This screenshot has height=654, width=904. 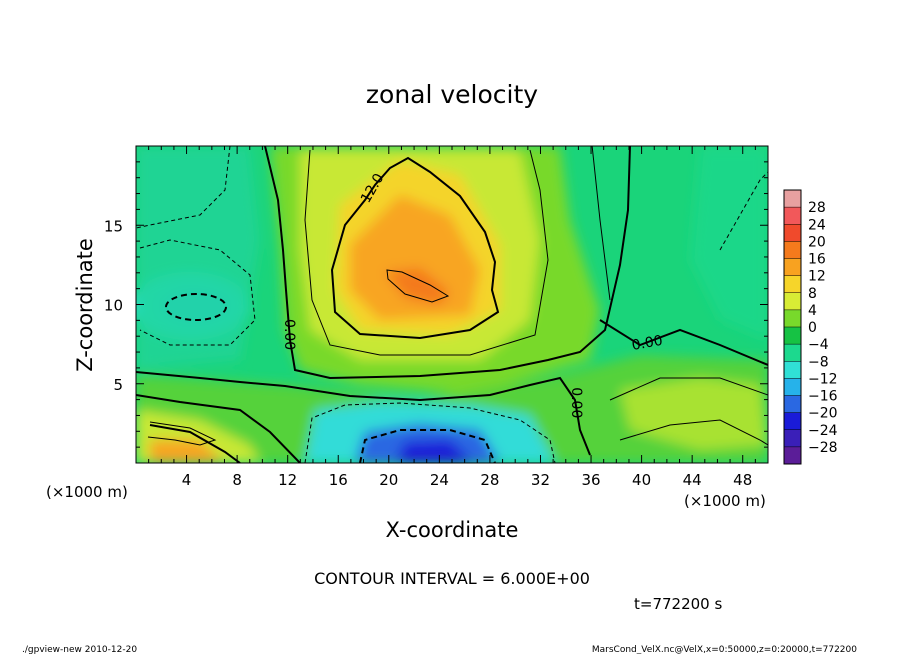 What do you see at coordinates (823, 414) in the screenshot?
I see `colorbar-label: −20` at bounding box center [823, 414].